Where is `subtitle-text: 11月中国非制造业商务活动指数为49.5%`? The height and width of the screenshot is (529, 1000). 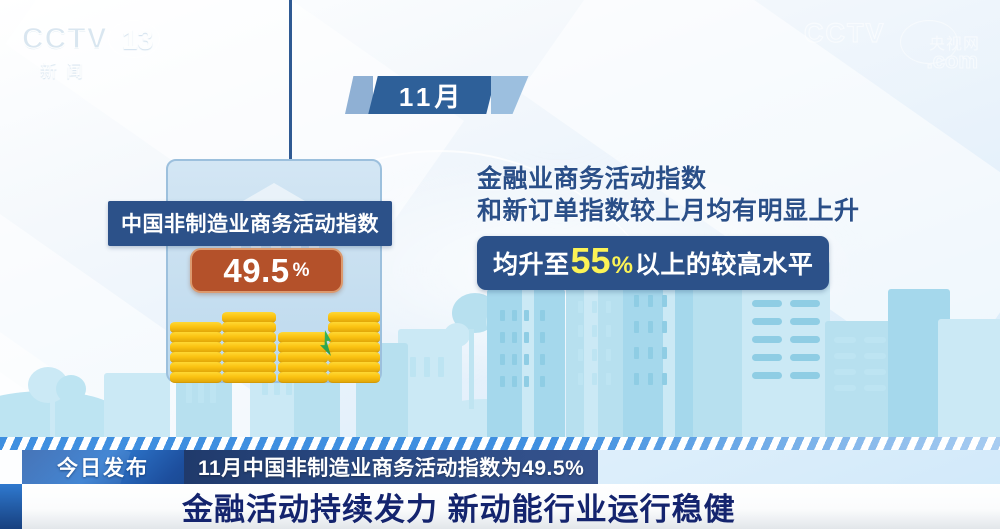 subtitle-text: 11月中国非制造业商务活动指数为49.5% is located at coordinates (391, 468).